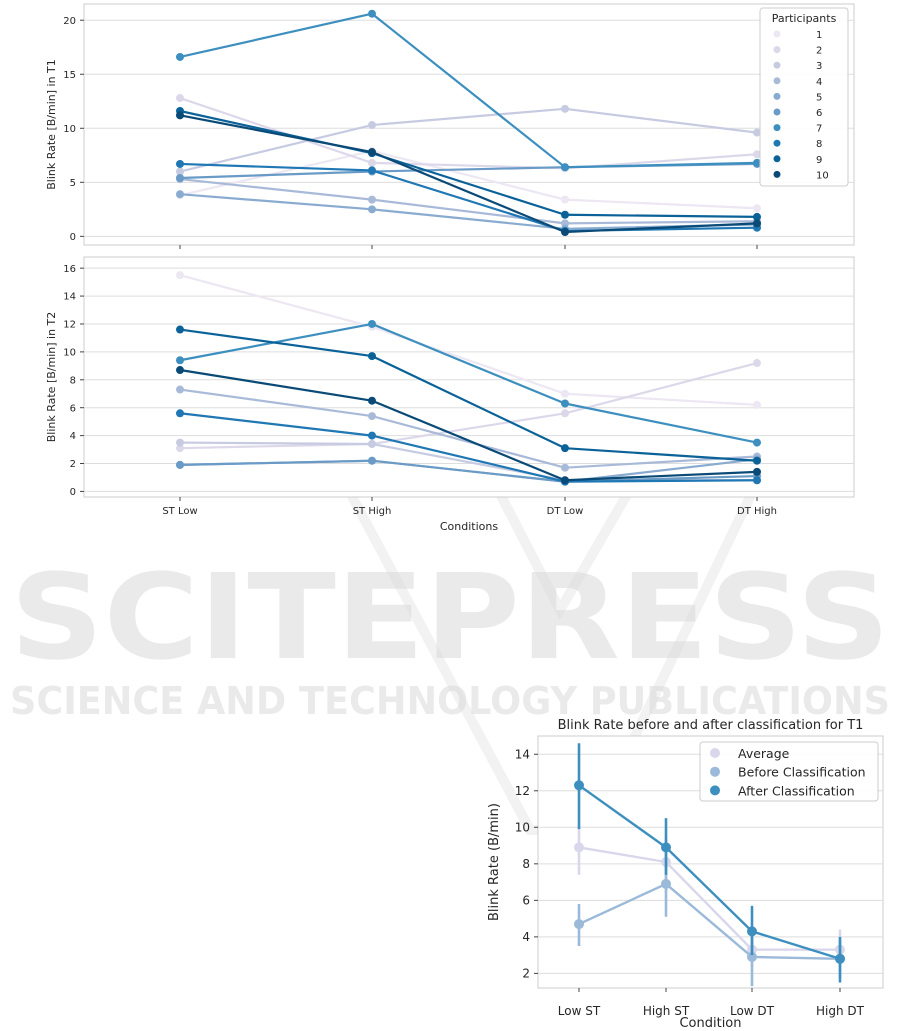 Image resolution: width=901 pixels, height=1031 pixels. I want to click on legend-title: Participants, so click(804, 18).